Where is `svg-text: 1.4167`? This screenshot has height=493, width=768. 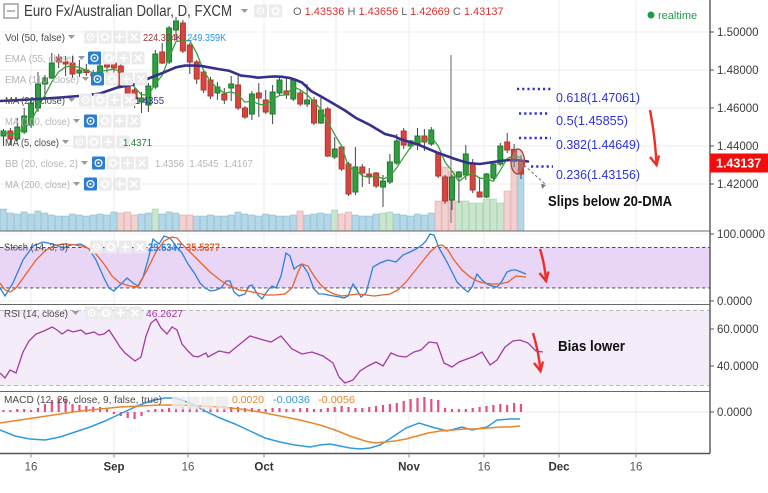
svg-text: 1.4167 is located at coordinates (238, 164).